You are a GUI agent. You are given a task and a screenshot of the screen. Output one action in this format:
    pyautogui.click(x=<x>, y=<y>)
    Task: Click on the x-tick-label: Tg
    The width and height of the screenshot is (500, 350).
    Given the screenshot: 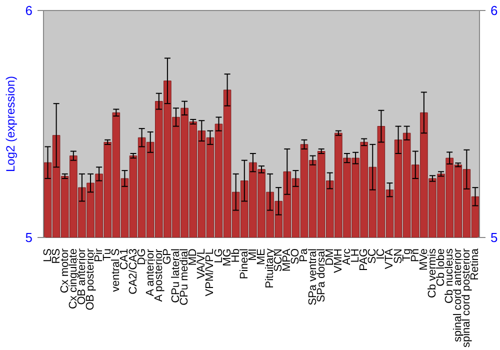 What is the action you would take?
    pyautogui.click(x=406, y=255)
    